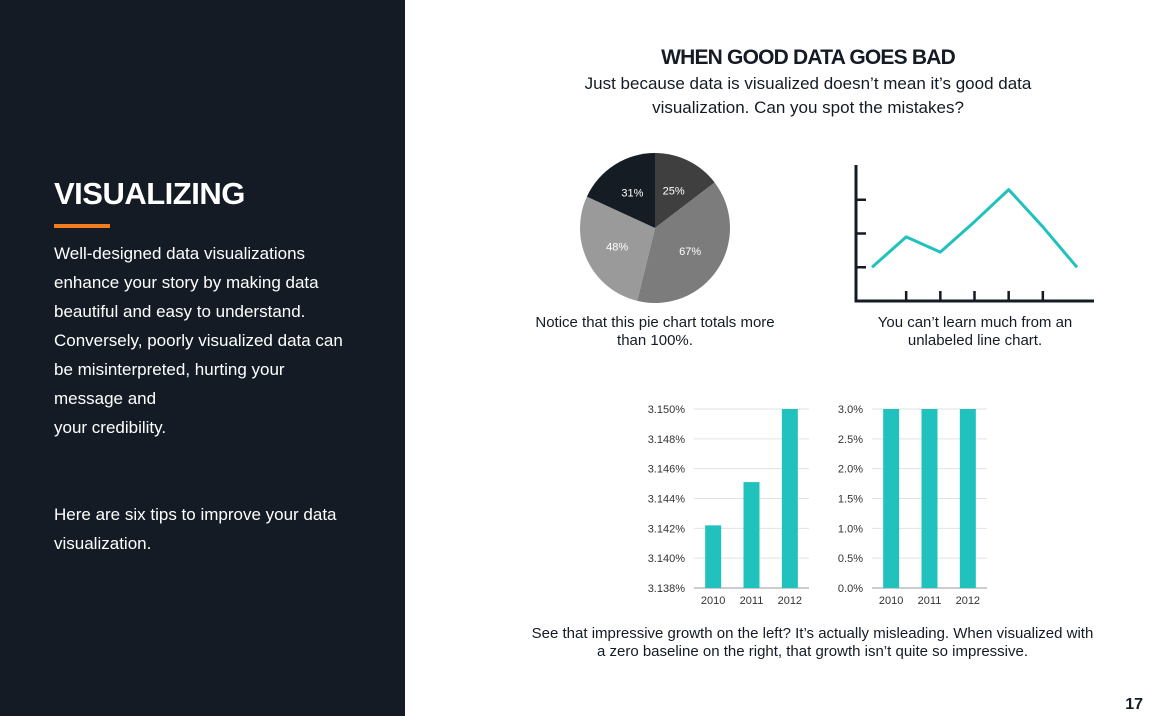 The height and width of the screenshot is (716, 1161). Describe the element at coordinates (667, 529) in the screenshot. I see `y-tick-label: 3.142%` at that location.